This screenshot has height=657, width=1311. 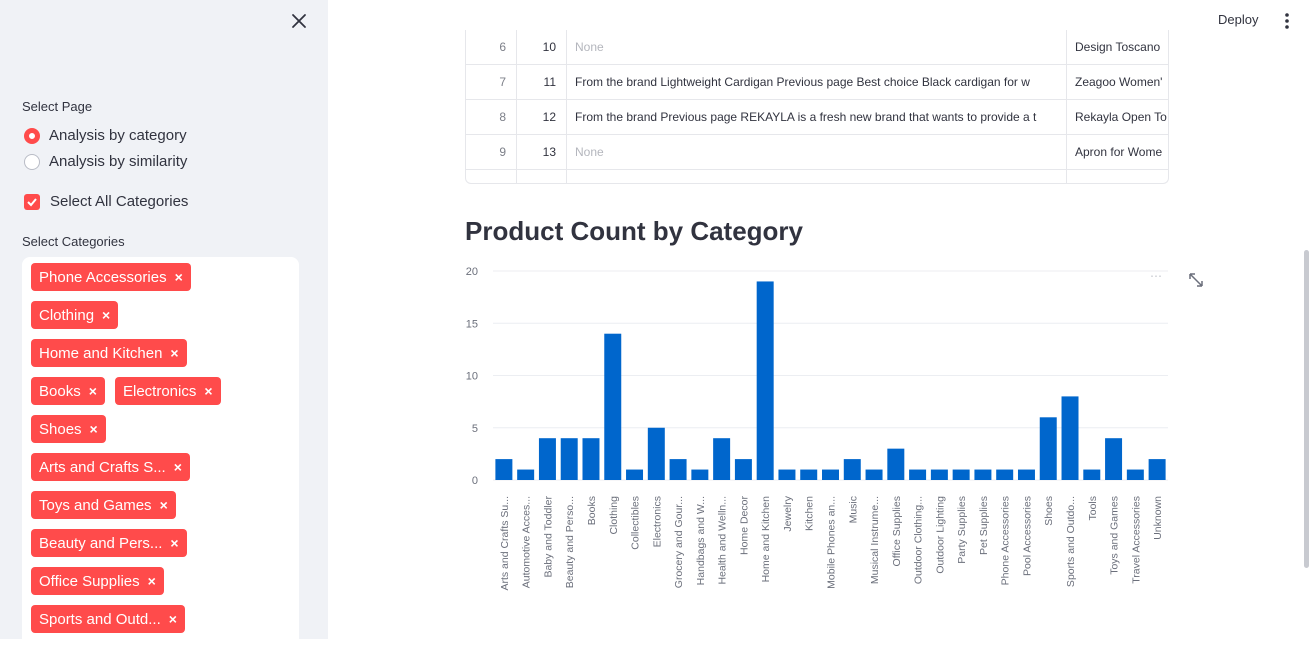 I want to click on fullscreen-icon, so click(x=1196, y=280).